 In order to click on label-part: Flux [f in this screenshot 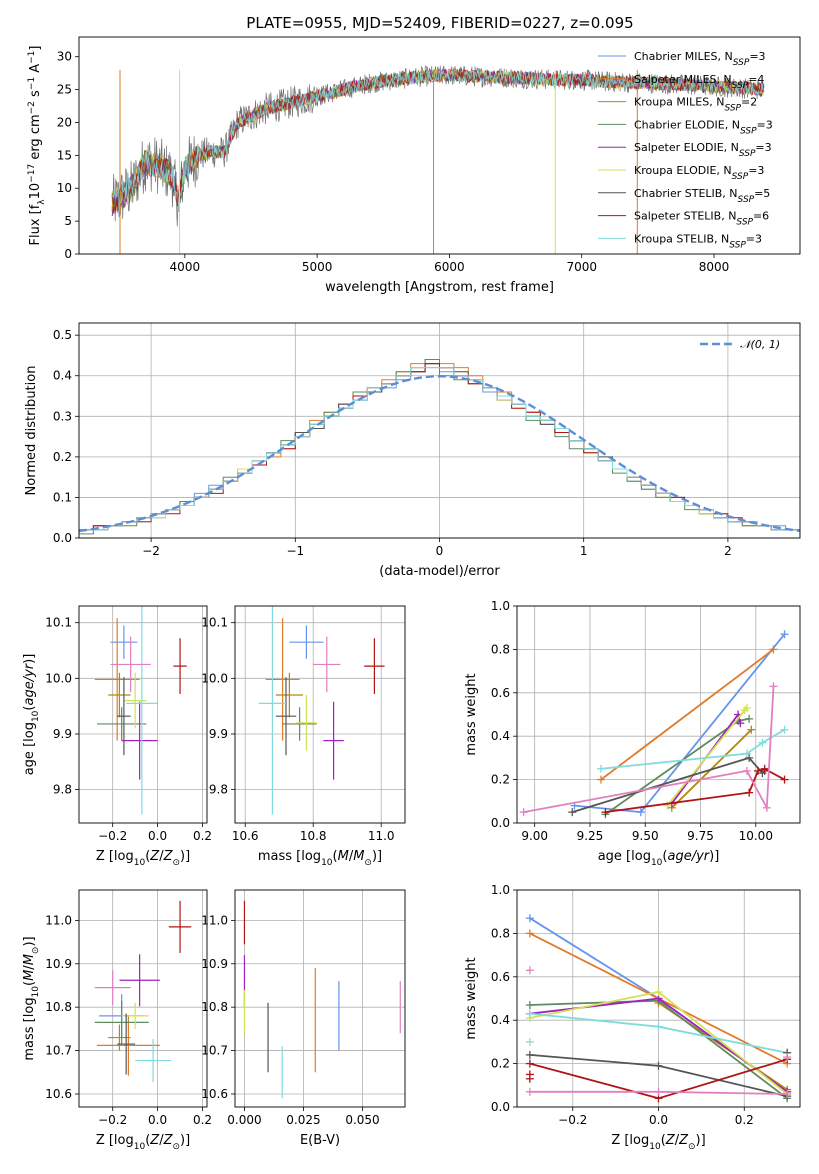, I will do `click(35, 224)`.